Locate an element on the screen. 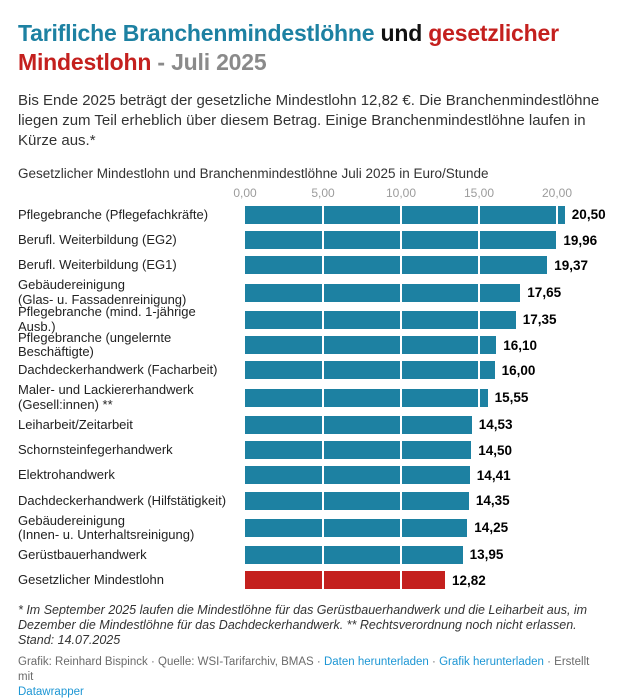  chart-row: Pflegebranche (Pflegefachkräfte) 20,50 is located at coordinates (312, 214).